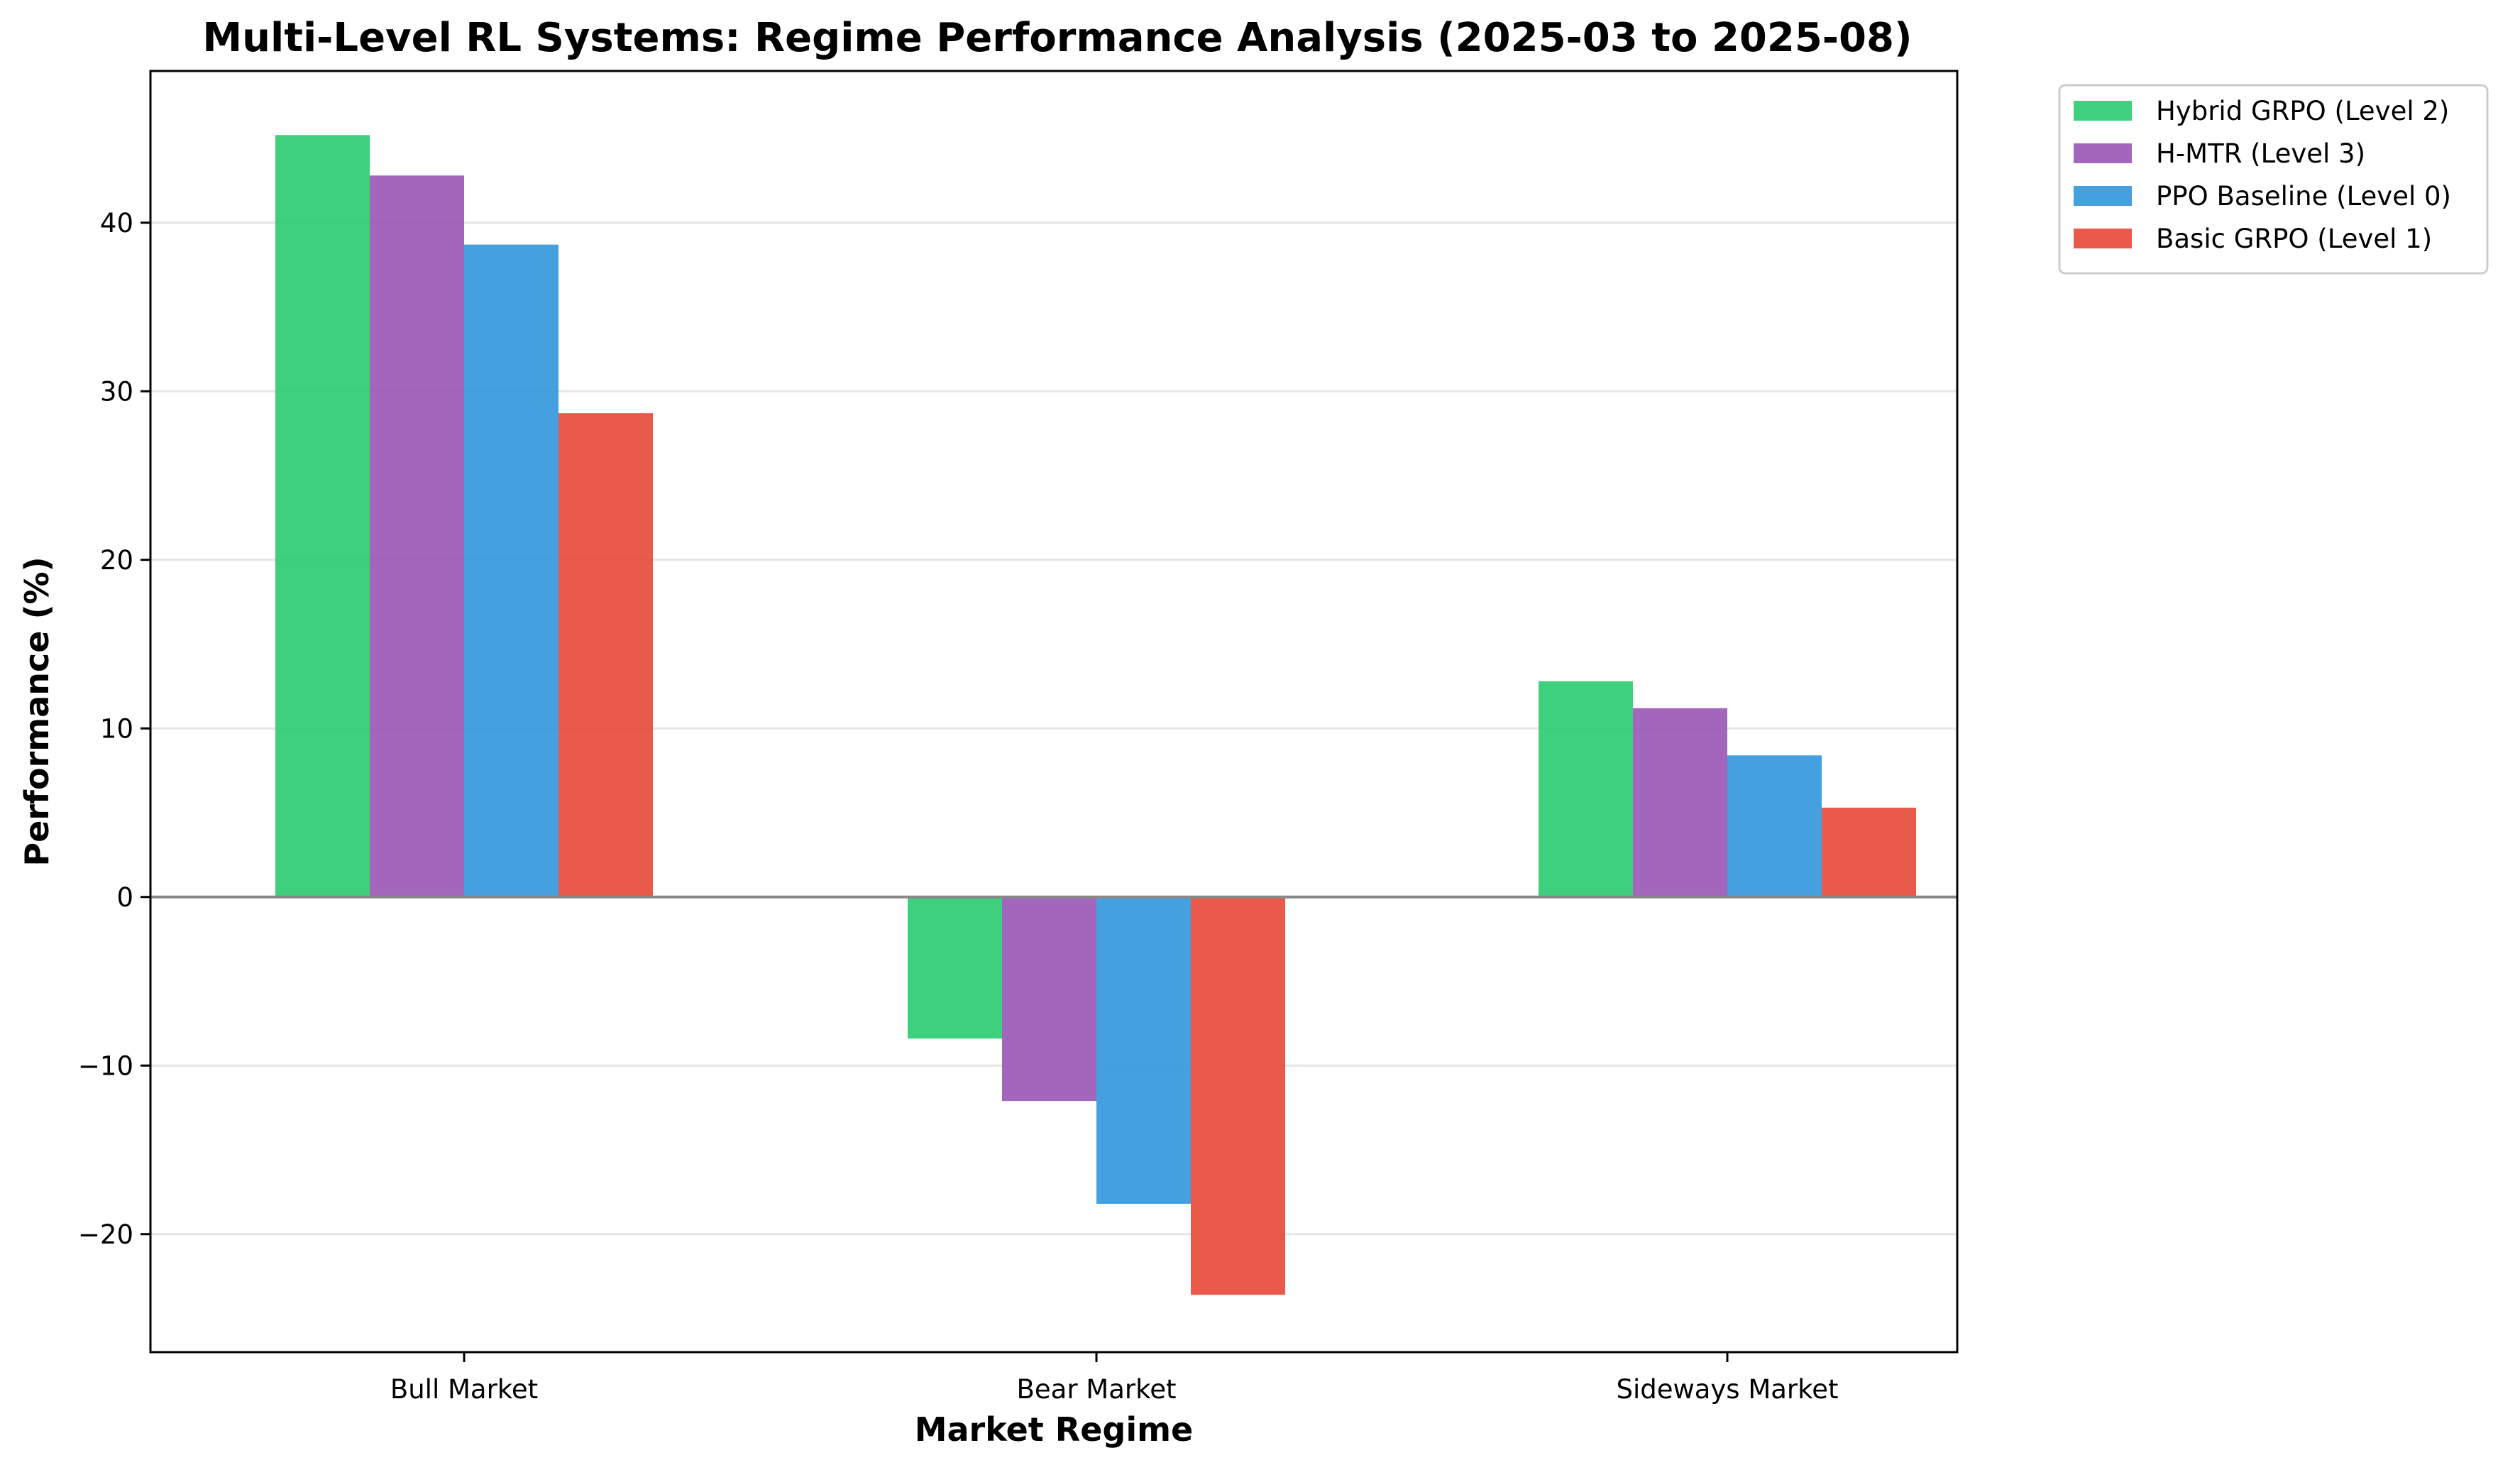 The image size is (2520, 1465). What do you see at coordinates (117, 560) in the screenshot?
I see `y-tick-label: 20` at bounding box center [117, 560].